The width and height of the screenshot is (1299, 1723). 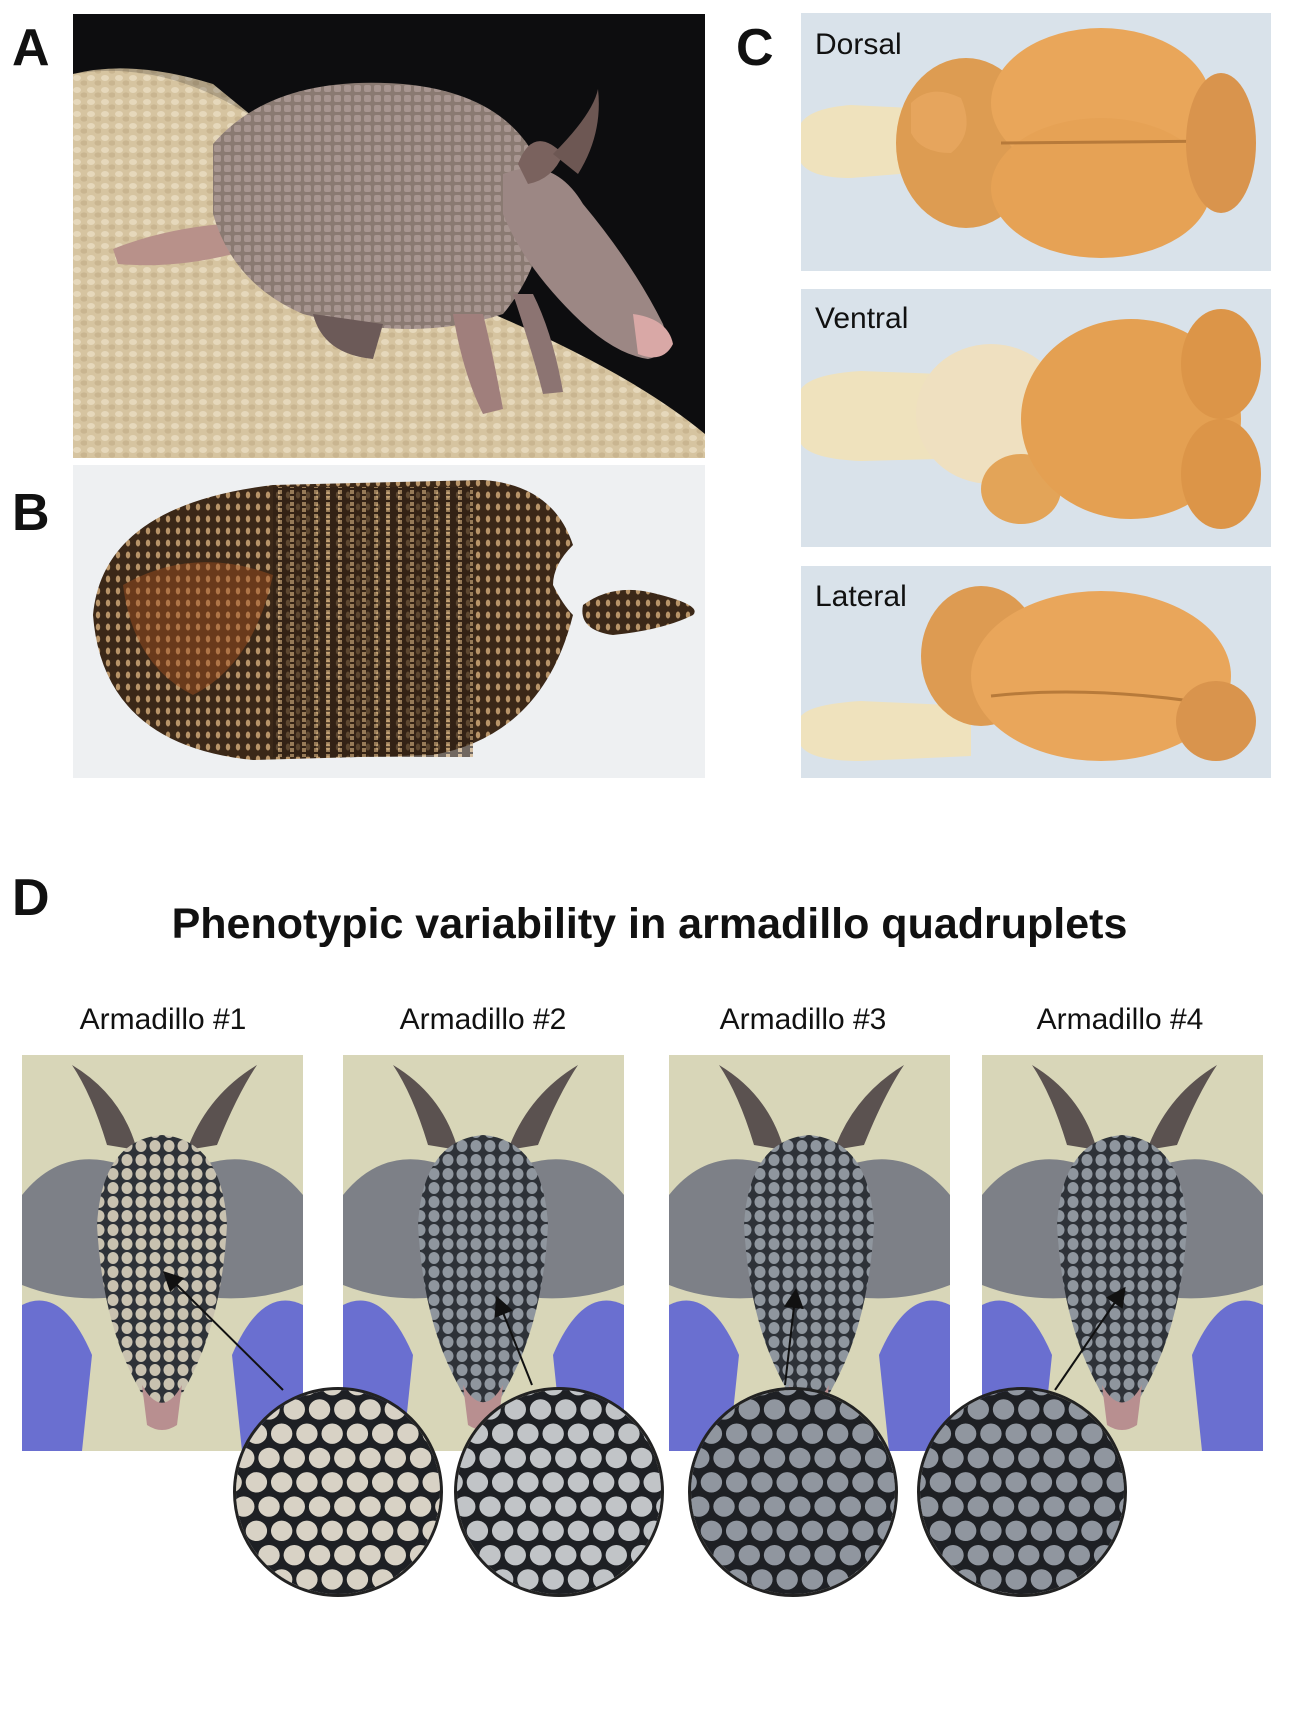 What do you see at coordinates (1036, 142) in the screenshot?
I see `brain-photo-dorsal` at bounding box center [1036, 142].